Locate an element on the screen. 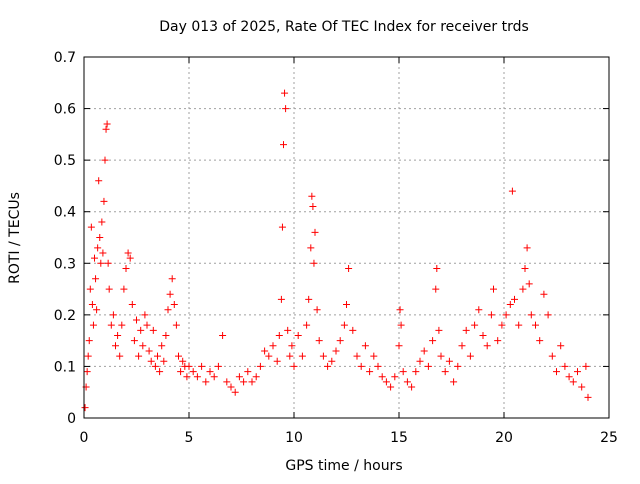  x-tick-label: 25 is located at coordinates (609, 438).